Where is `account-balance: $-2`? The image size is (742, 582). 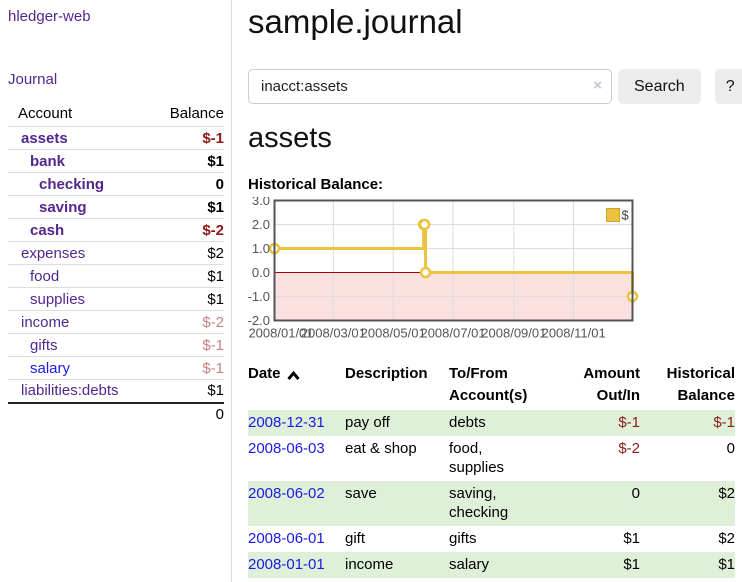
account-balance: $-2 is located at coordinates (213, 322).